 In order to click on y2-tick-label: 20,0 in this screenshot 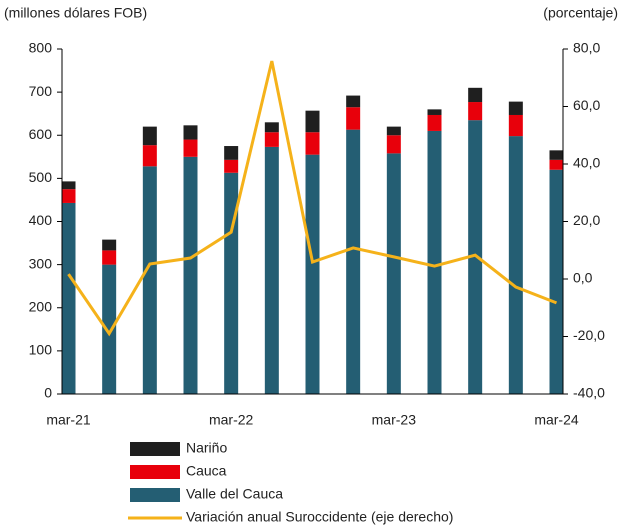, I will do `click(586, 220)`.